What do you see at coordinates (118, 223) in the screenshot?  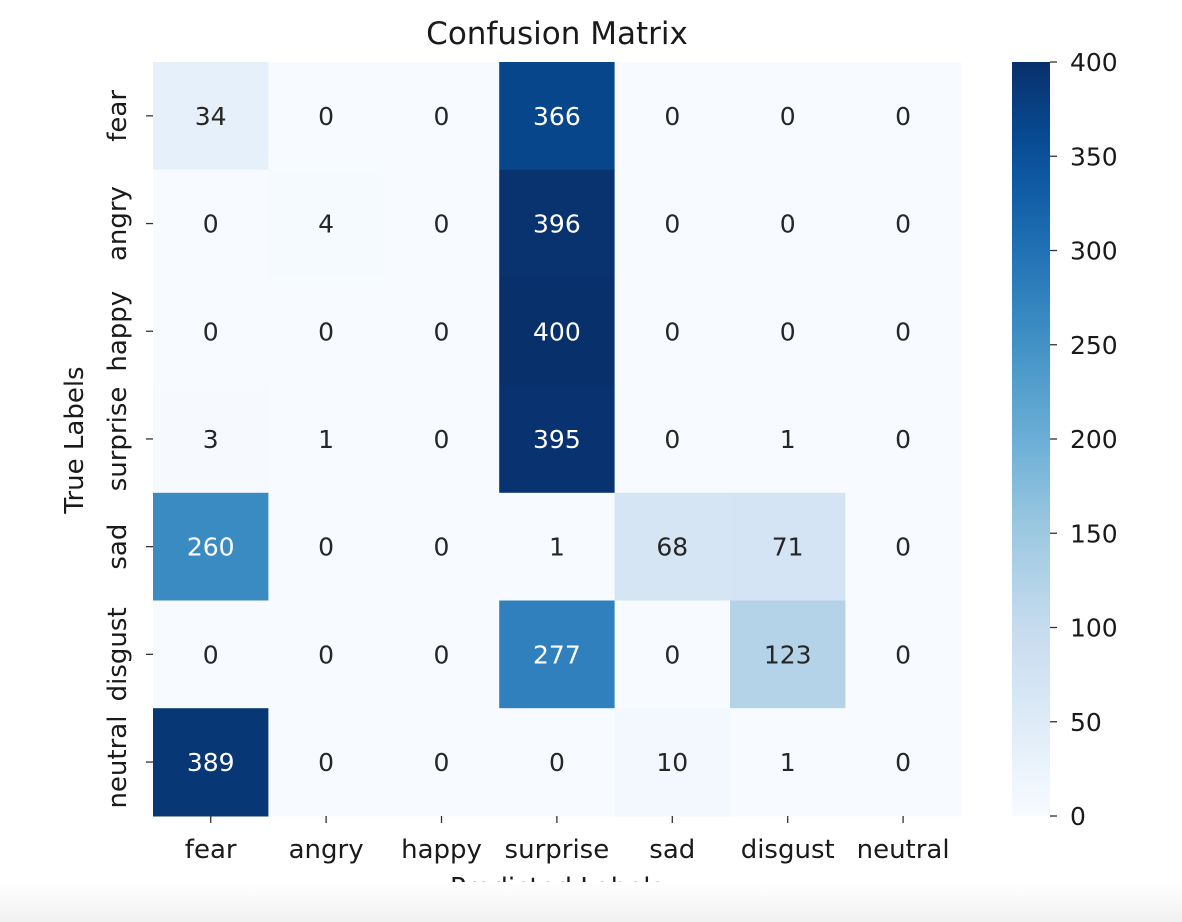 I see `y-tick-label: angry` at bounding box center [118, 223].